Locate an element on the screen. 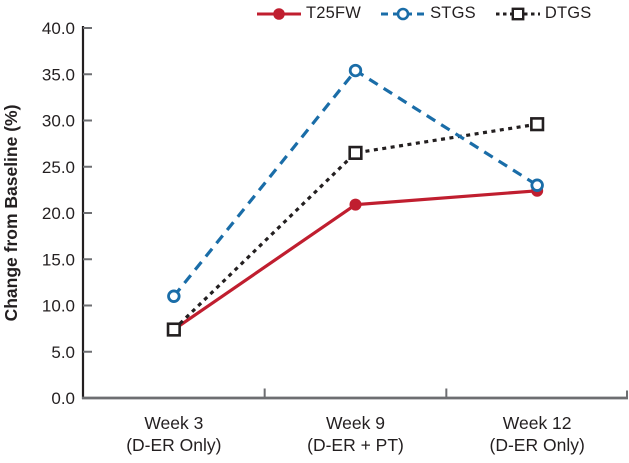  y-tick-label: 10.0 is located at coordinates (58, 306).